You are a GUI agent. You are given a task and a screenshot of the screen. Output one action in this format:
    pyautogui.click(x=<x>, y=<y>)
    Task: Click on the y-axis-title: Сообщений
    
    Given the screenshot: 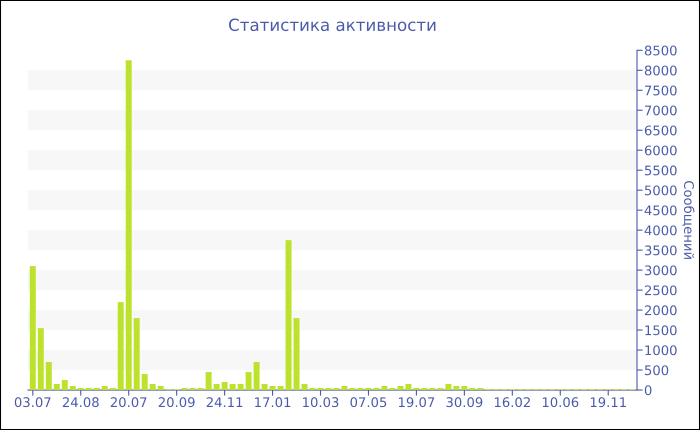 What is the action you would take?
    pyautogui.click(x=688, y=219)
    